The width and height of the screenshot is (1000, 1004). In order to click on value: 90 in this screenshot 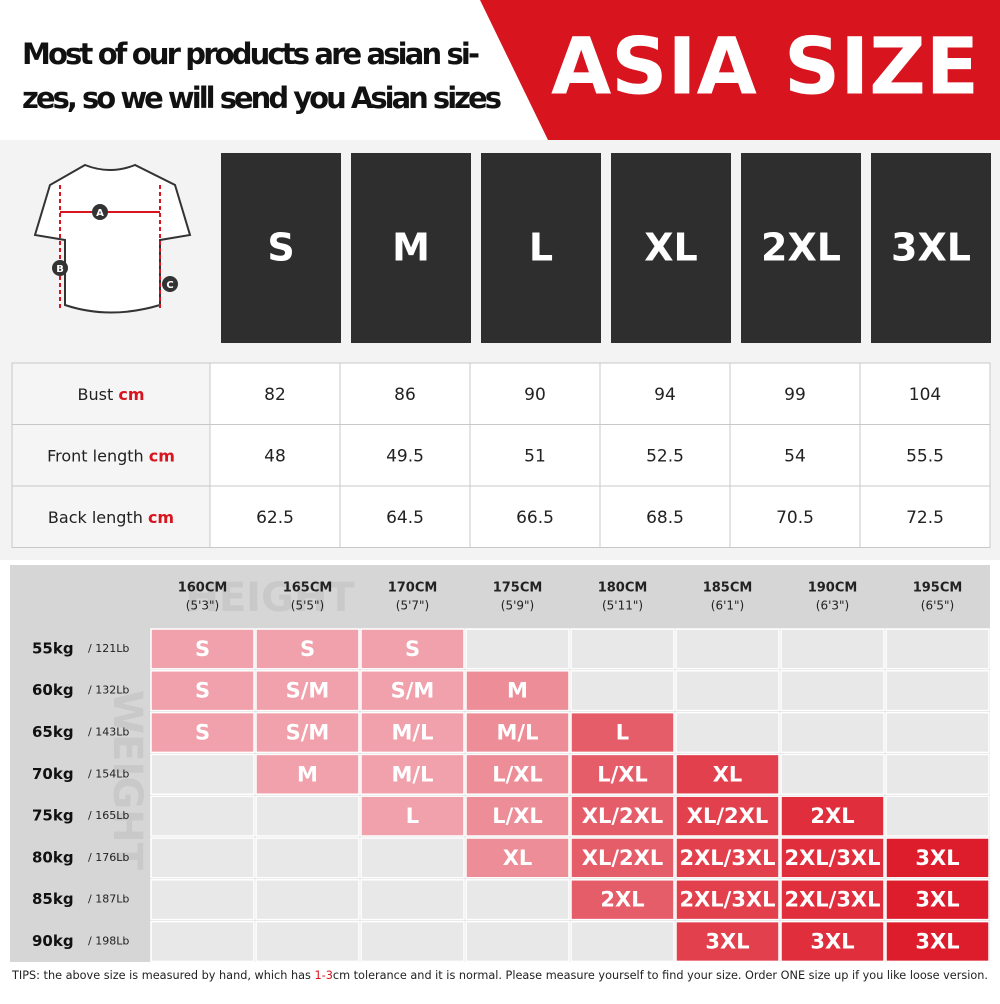, I will do `click(535, 395)`.